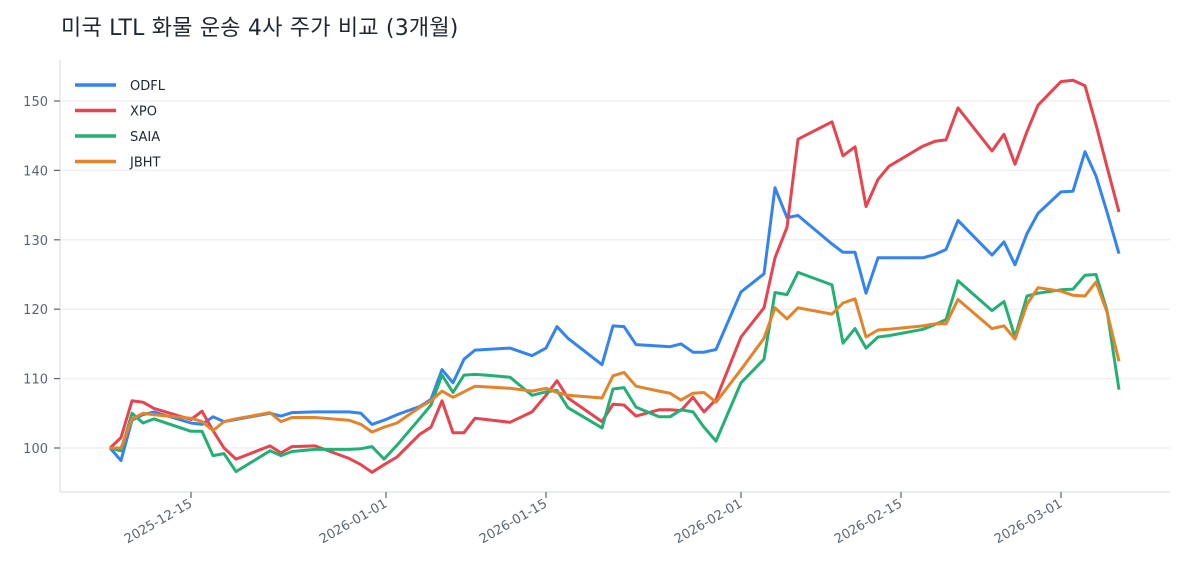 This screenshot has height=585, width=1185. I want to click on y-tick-label: 130, so click(35, 241).